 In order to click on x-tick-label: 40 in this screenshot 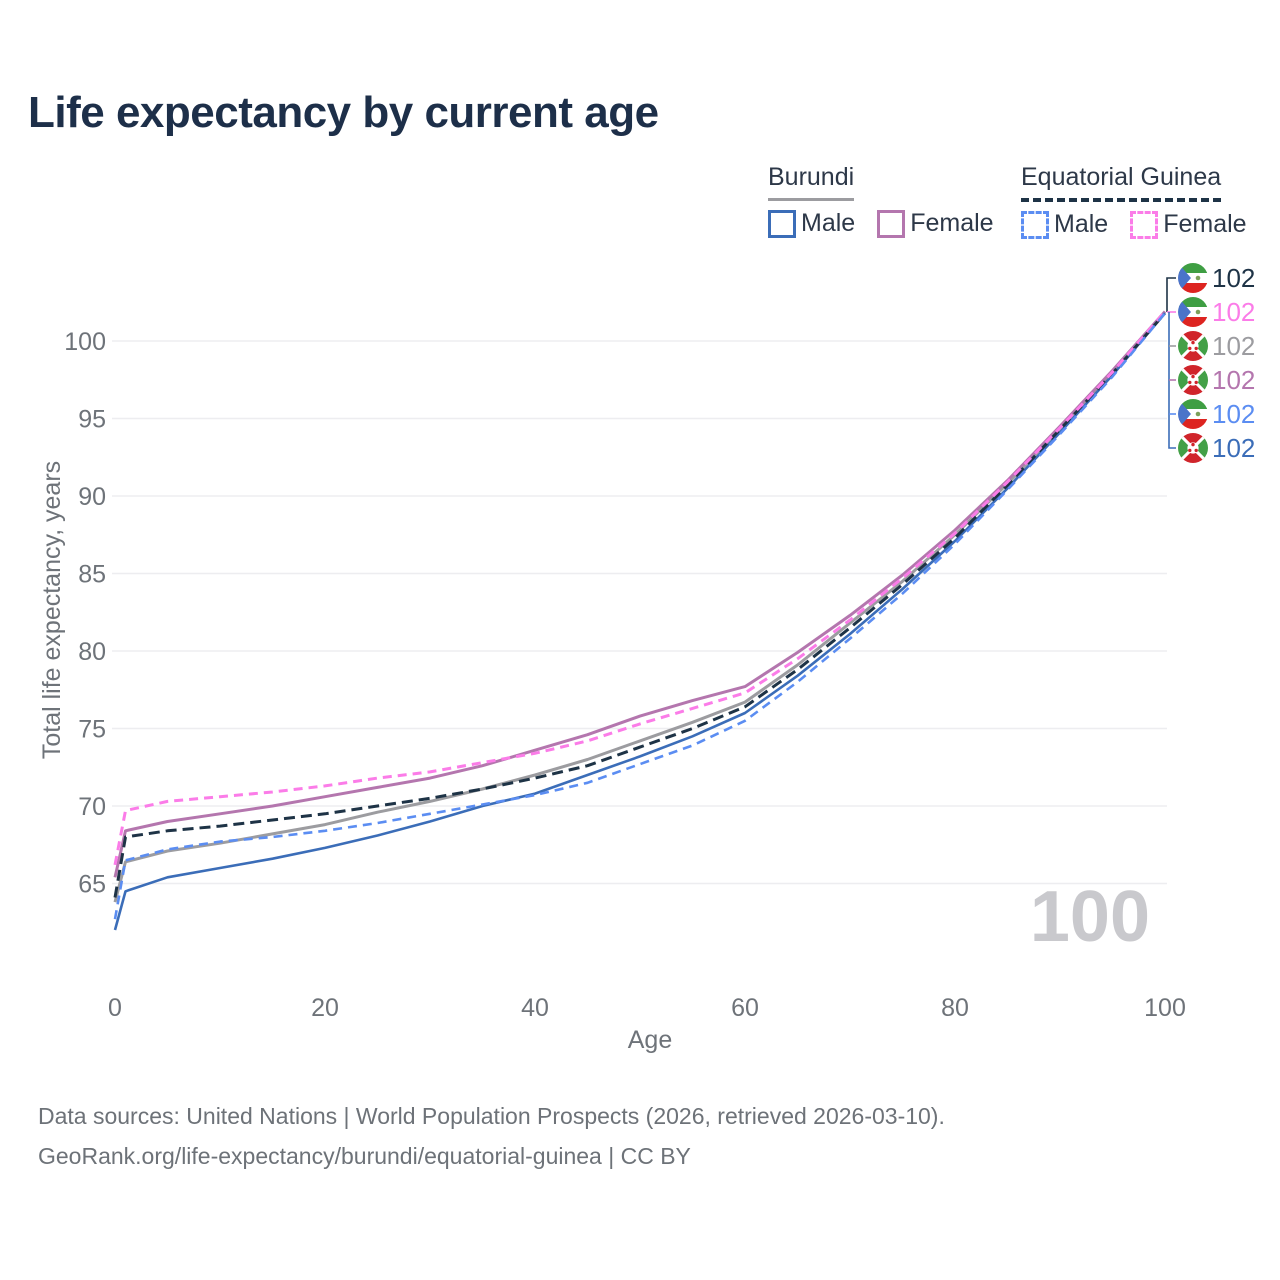, I will do `click(535, 1008)`.